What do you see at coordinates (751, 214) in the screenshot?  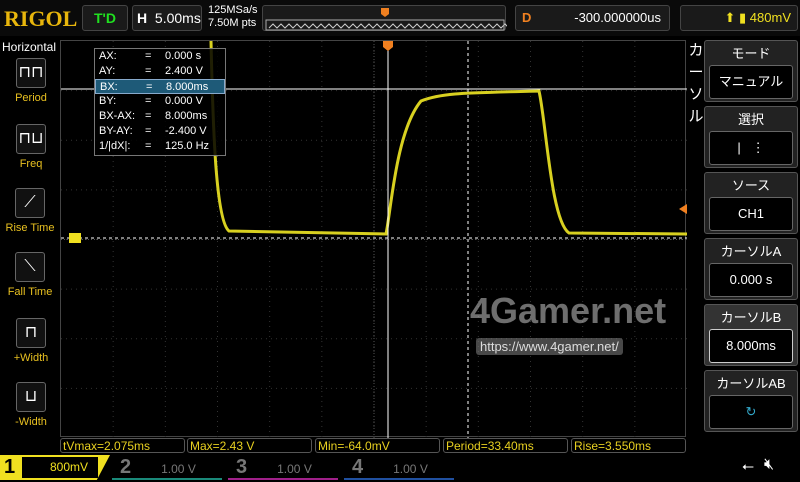 I see `source-value: CH1` at bounding box center [751, 214].